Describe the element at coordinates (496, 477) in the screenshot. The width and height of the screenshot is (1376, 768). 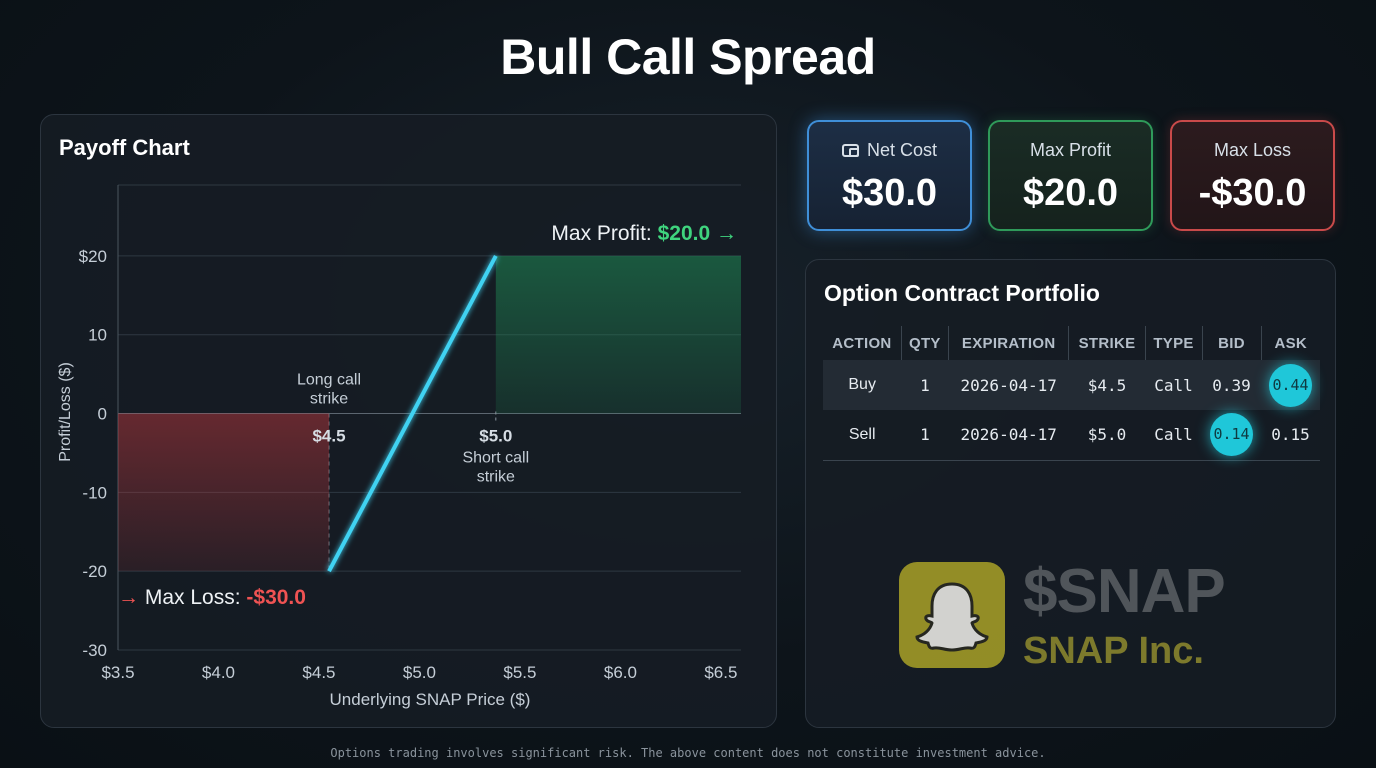
I see `short-strike-caption: strike` at that location.